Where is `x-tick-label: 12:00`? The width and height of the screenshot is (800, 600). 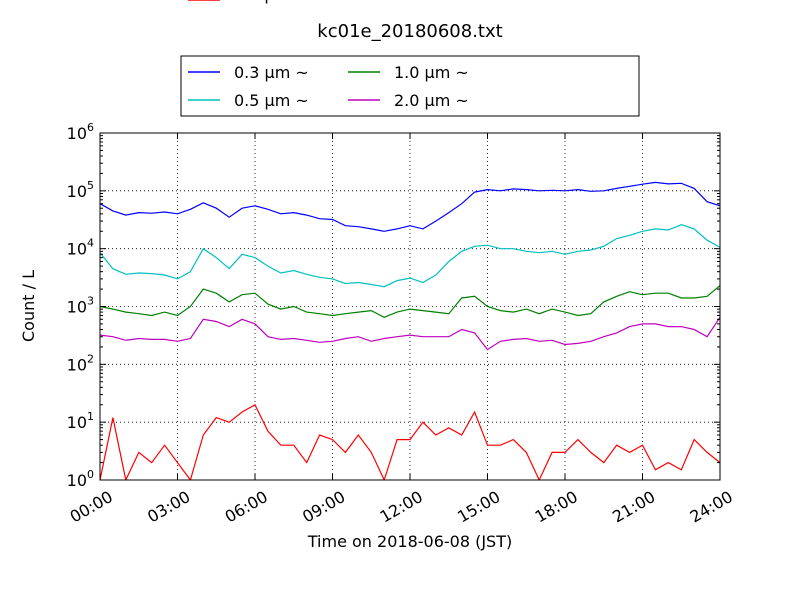
x-tick-label: 12:00 is located at coordinates (401, 507).